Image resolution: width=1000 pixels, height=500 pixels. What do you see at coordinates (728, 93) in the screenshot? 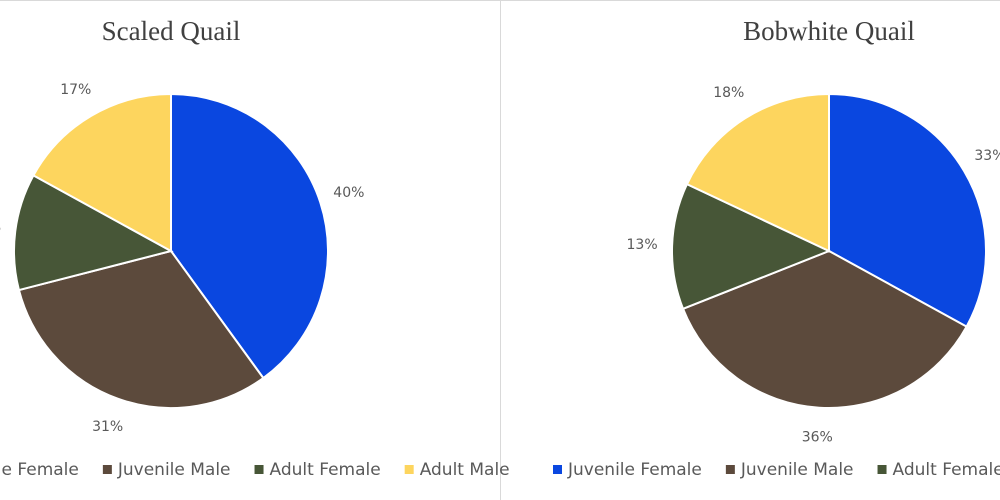
I see `data-label: 18%` at bounding box center [728, 93].